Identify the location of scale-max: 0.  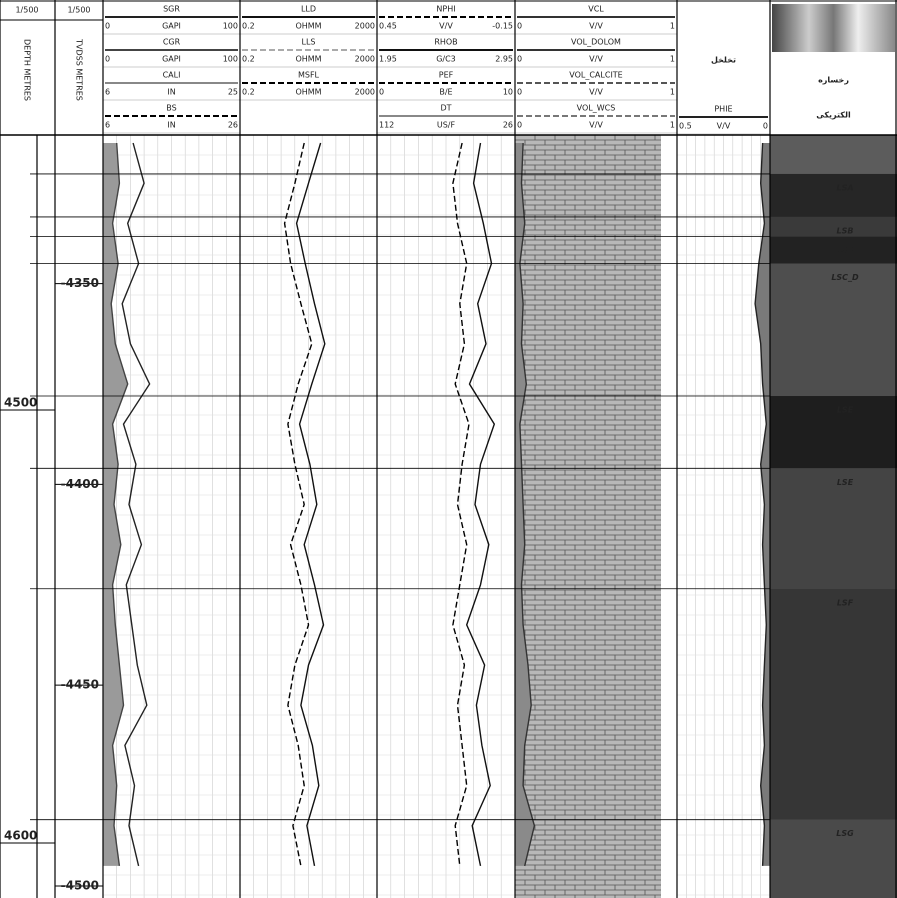
(765, 126).